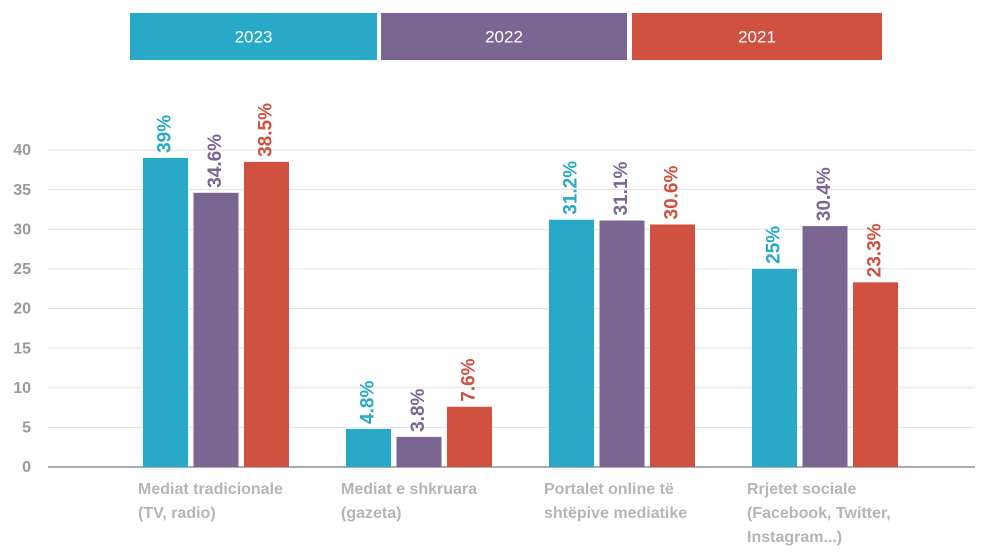  Describe the element at coordinates (794, 537) in the screenshot. I see `x-tick-label: Instagram...)` at that location.